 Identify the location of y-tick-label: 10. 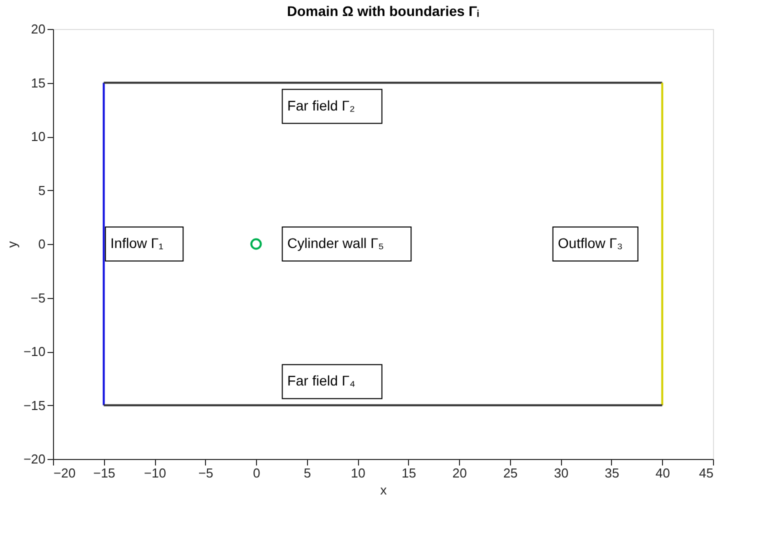
(38, 136).